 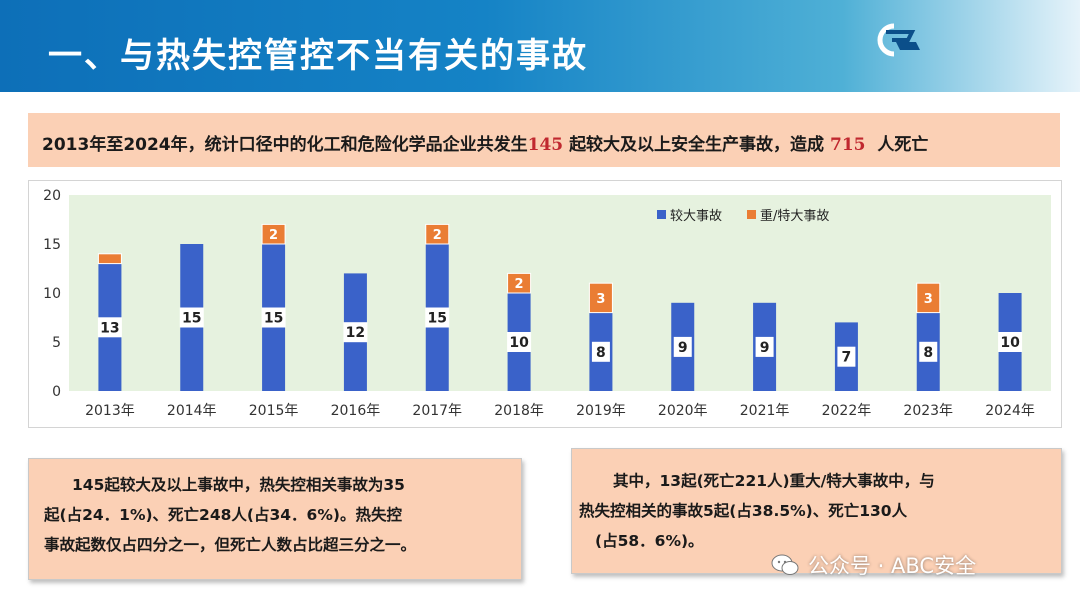 What do you see at coordinates (545, 145) in the screenshot?
I see `accident-count: 145` at bounding box center [545, 145].